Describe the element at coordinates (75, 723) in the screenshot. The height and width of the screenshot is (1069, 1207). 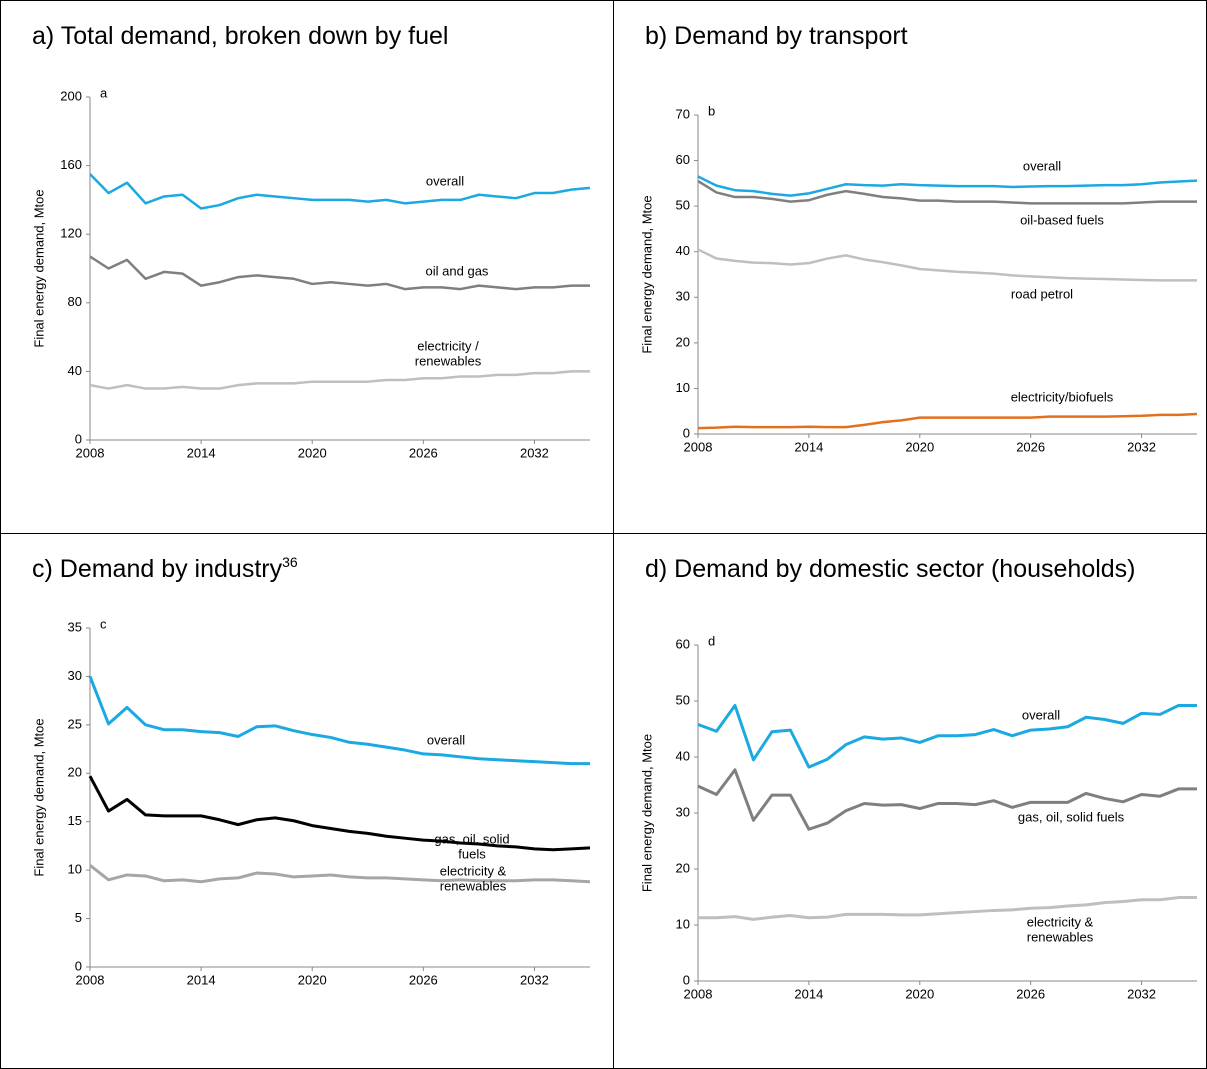
I see `y-tick-label: 25` at that location.